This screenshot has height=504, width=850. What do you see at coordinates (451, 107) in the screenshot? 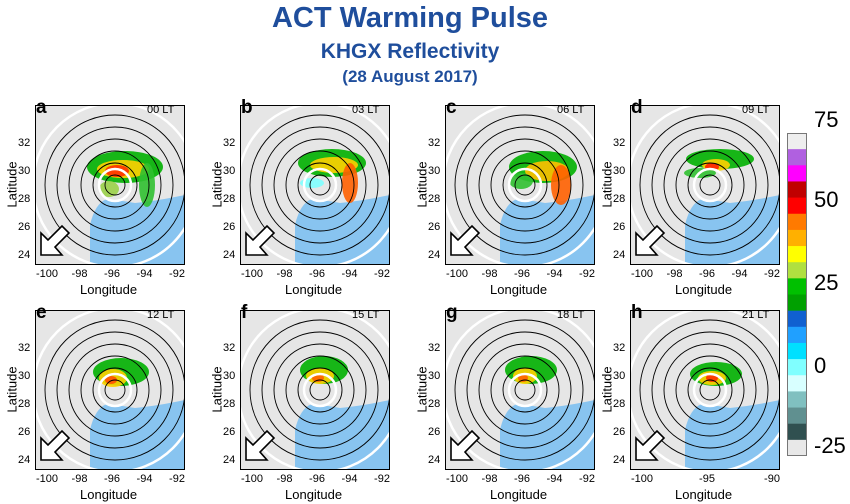
I see `panel-letter: c` at bounding box center [451, 107].